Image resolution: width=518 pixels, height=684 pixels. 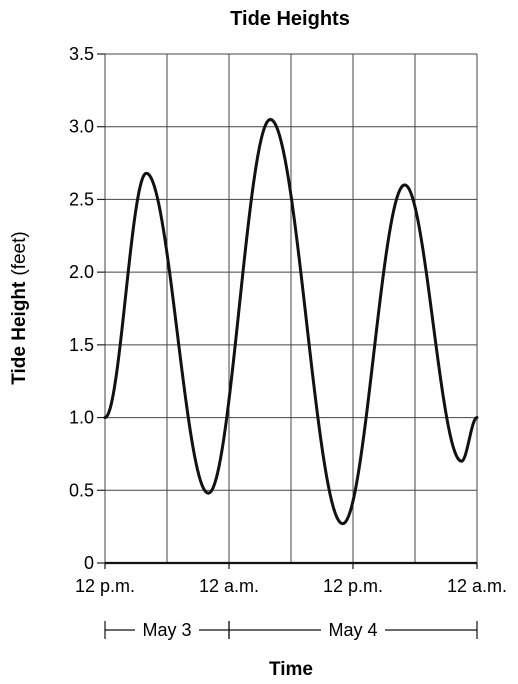 I want to click on date-ranges: May 3 May 4, so click(x=291, y=630).